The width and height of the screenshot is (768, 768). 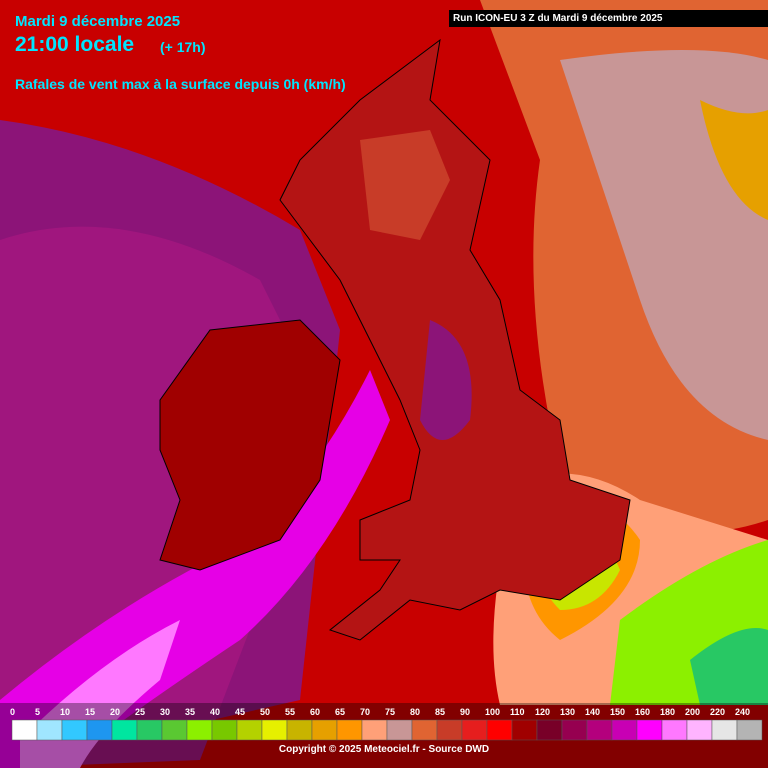 I want to click on orange-zone, so click(x=734, y=160).